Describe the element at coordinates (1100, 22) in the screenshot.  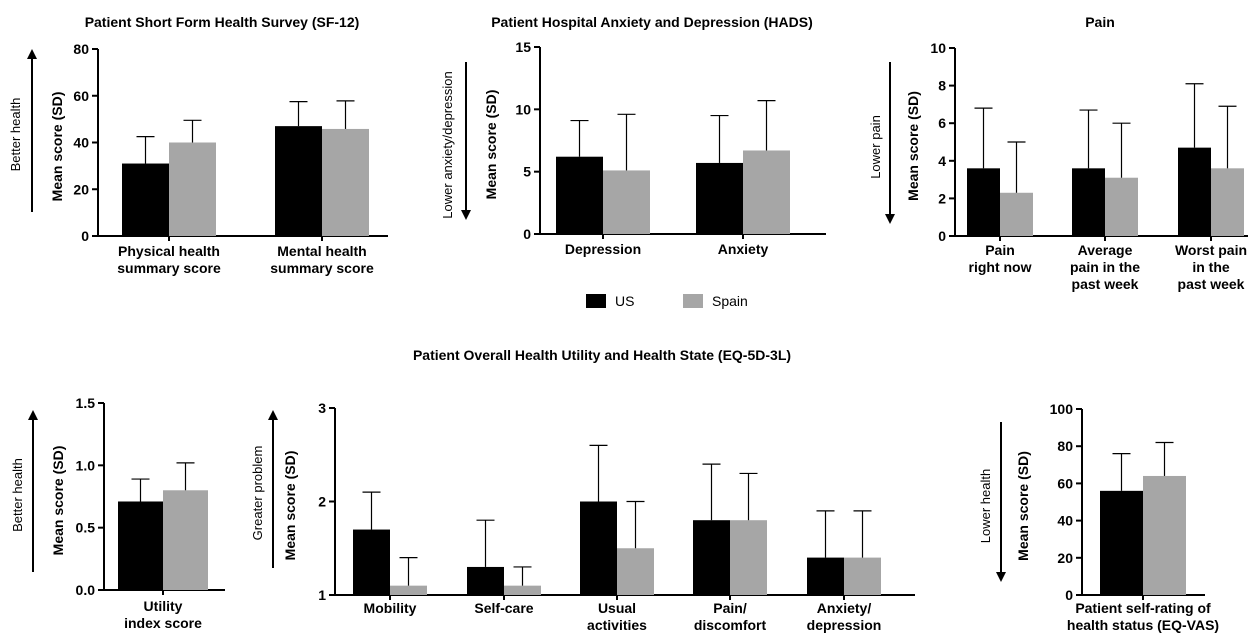
I see `chart-title: Pain` at that location.